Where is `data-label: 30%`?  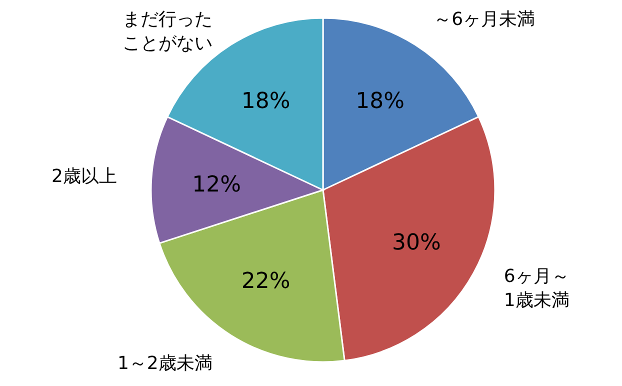
data-label: 30% is located at coordinates (416, 243).